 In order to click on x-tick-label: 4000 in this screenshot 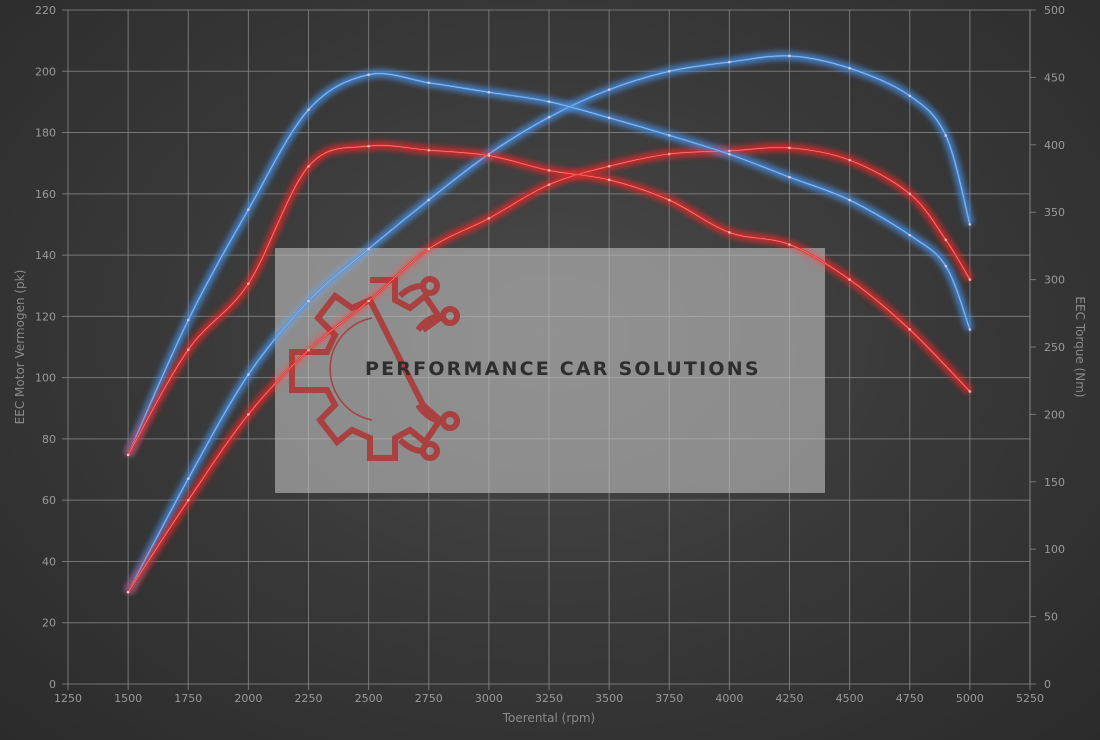, I will do `click(729, 698)`.